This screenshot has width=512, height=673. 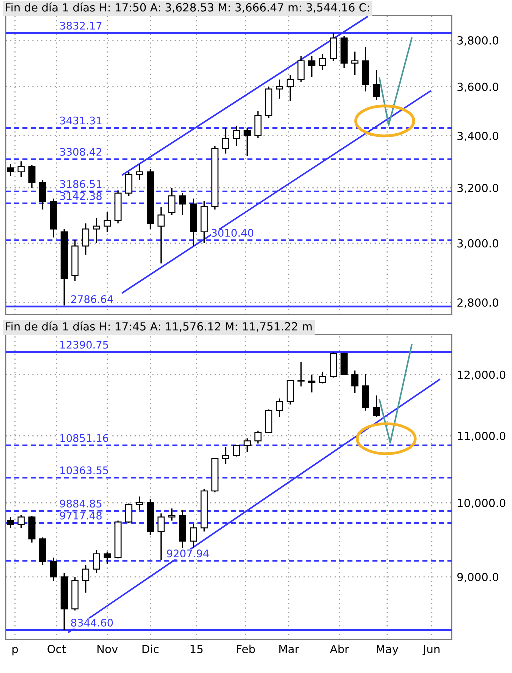 I want to click on ref-line-label: 3142.38, so click(x=81, y=196).